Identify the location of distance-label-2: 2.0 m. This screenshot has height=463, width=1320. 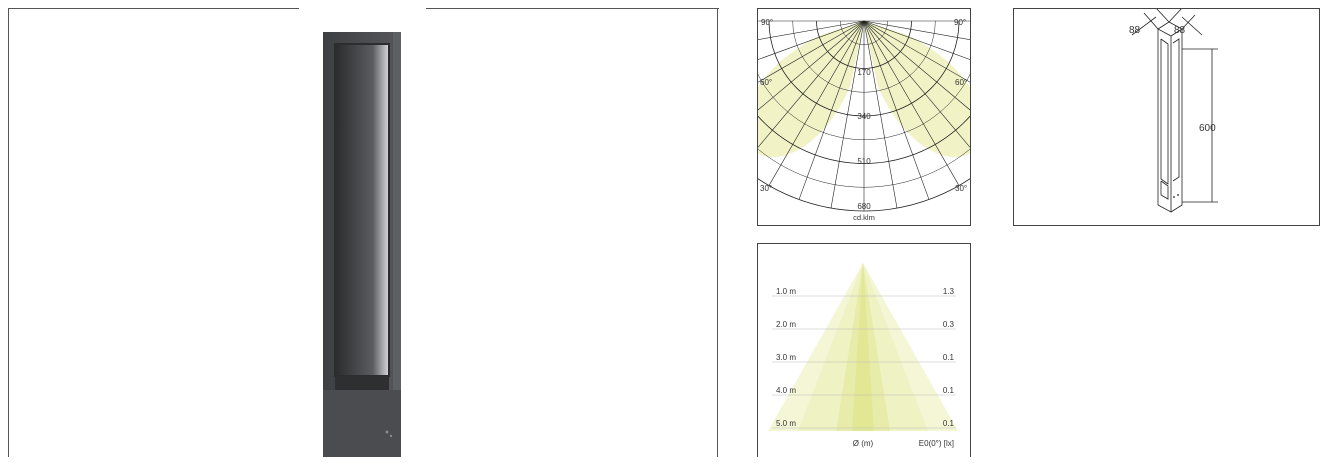
(786, 324).